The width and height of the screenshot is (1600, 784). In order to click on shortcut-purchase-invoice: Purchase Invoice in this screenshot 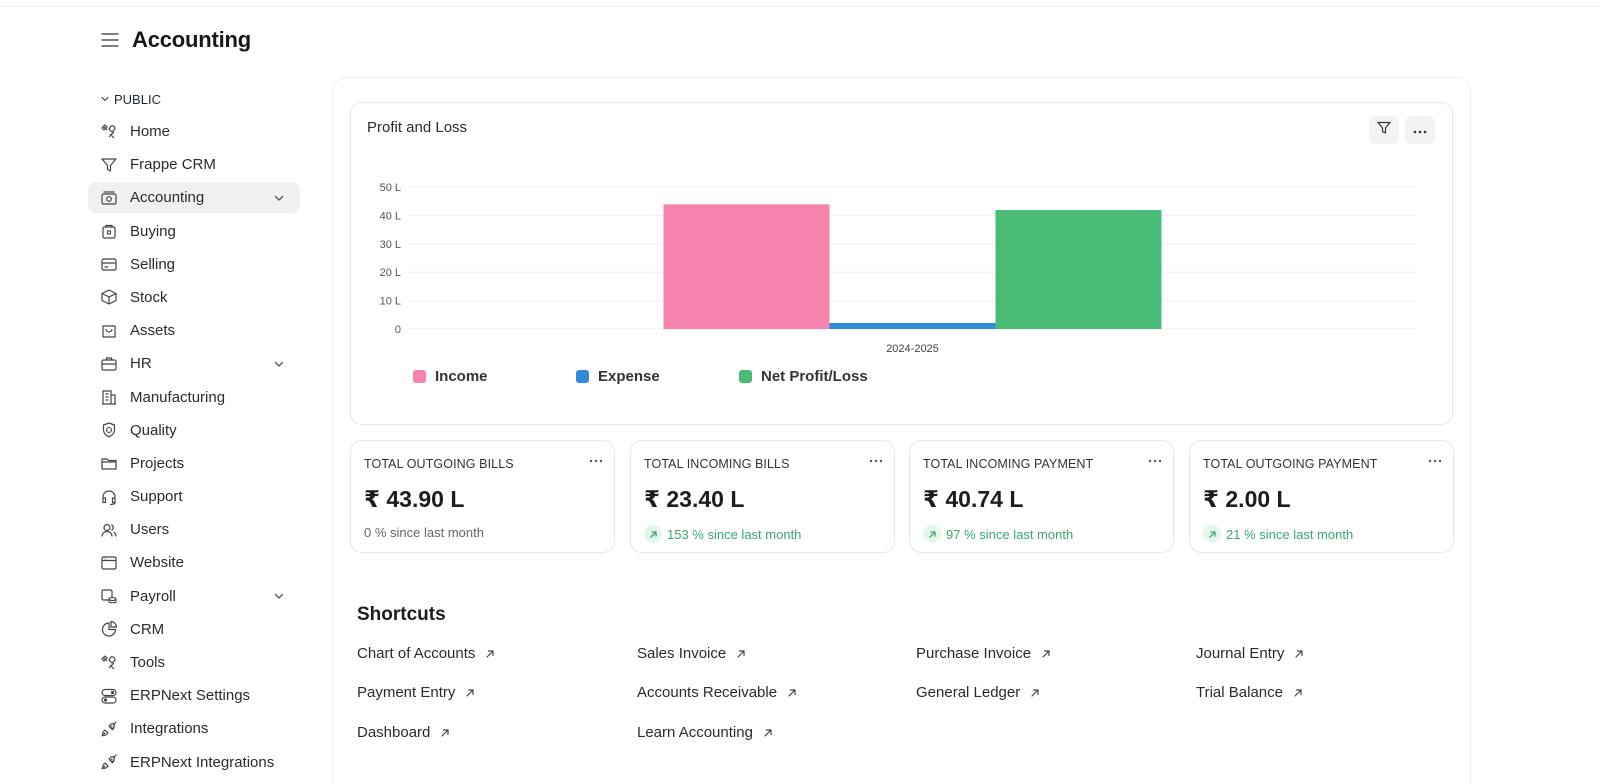, I will do `click(984, 653)`.